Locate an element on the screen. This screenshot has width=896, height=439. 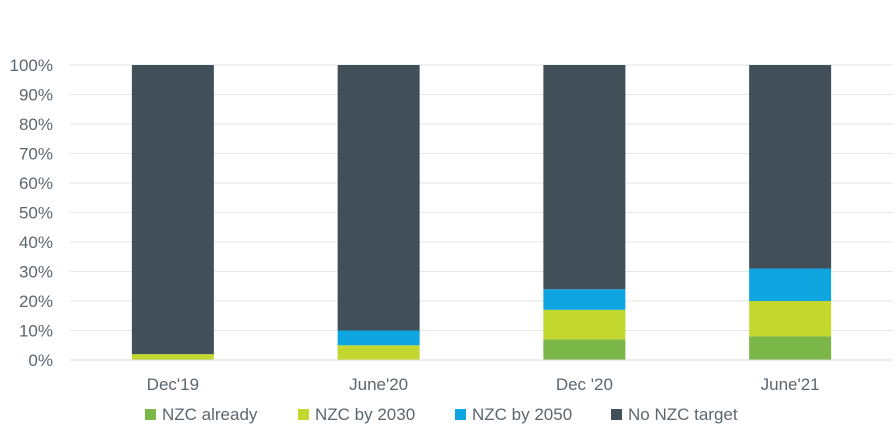
legend-label: NZC already is located at coordinates (210, 414).